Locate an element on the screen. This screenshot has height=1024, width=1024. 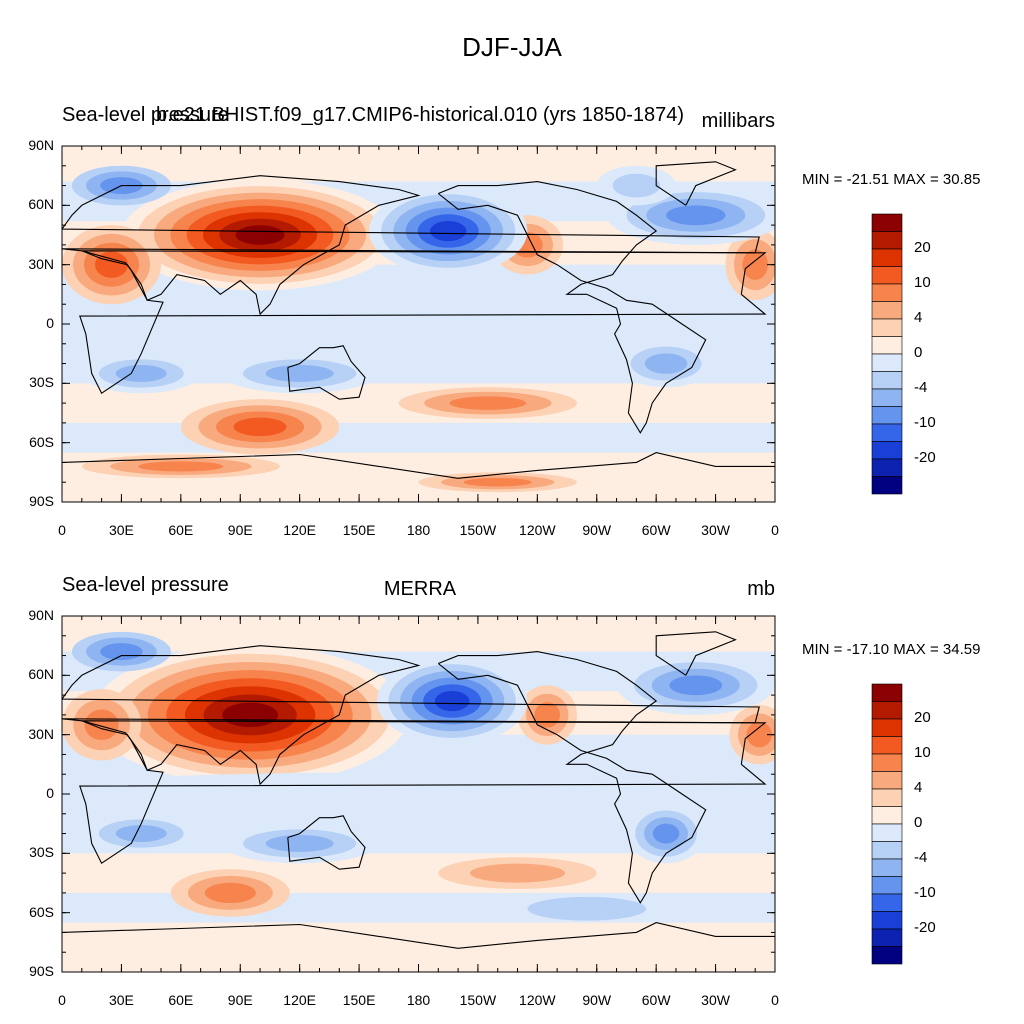
colorbar-label: -4 is located at coordinates (921, 857).